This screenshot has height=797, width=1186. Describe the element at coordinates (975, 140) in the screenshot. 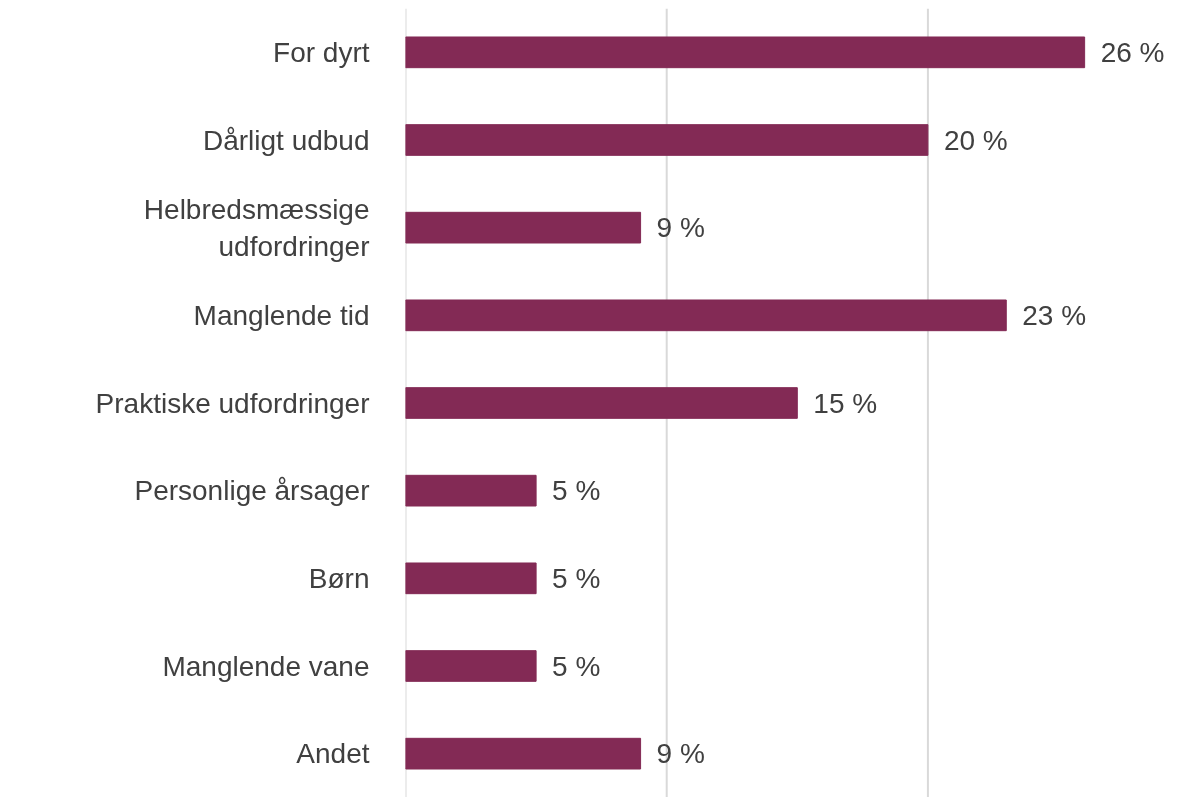

I see `data-label: 20 %` at that location.